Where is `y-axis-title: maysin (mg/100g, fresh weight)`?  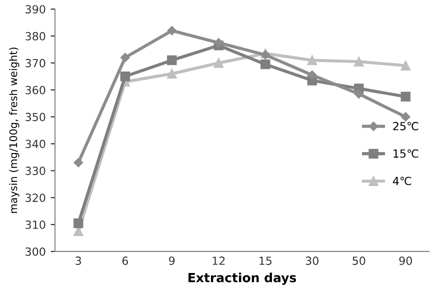 y-axis-title: maysin (mg/100g, fresh weight) is located at coordinates (14, 130).